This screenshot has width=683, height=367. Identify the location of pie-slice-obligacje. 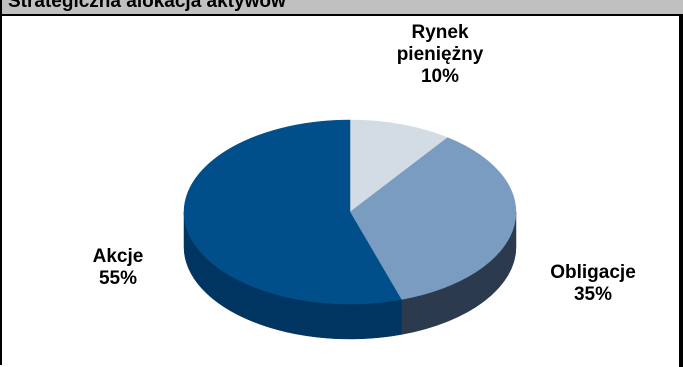
(433, 218).